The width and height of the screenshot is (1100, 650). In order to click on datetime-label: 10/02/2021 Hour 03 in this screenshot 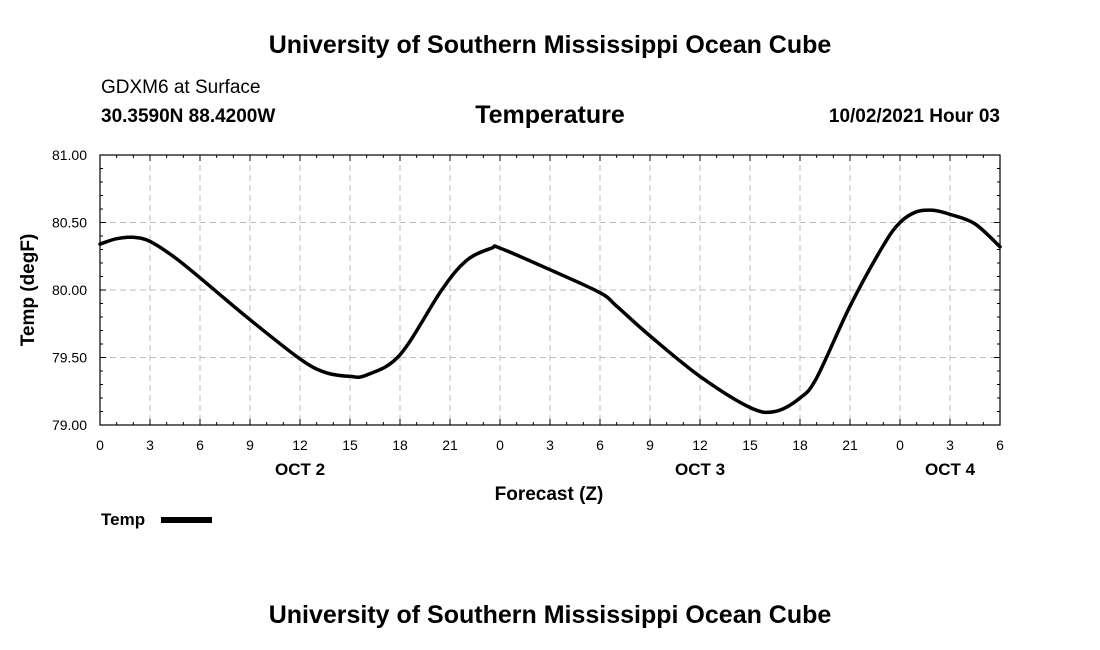, I will do `click(914, 116)`.